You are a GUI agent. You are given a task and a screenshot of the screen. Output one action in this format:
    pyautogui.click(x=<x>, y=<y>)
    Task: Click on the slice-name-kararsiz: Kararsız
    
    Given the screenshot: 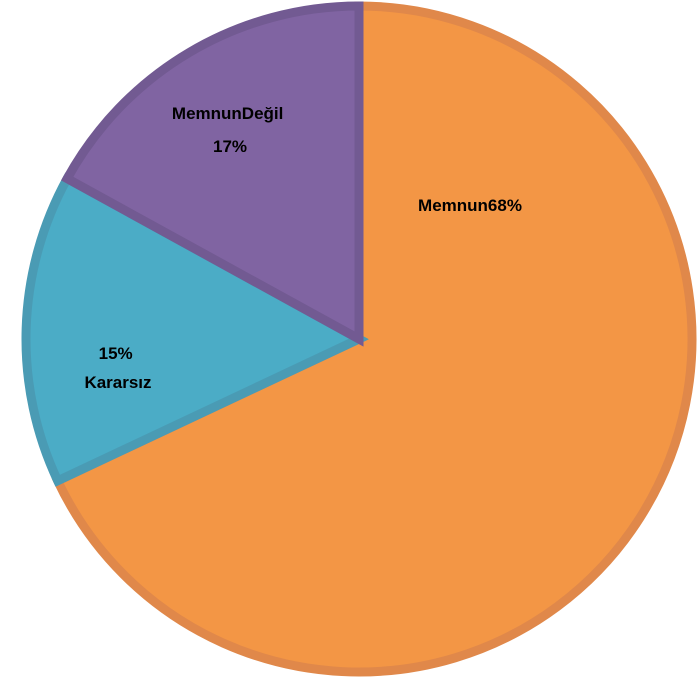 What is the action you would take?
    pyautogui.click(x=117, y=382)
    